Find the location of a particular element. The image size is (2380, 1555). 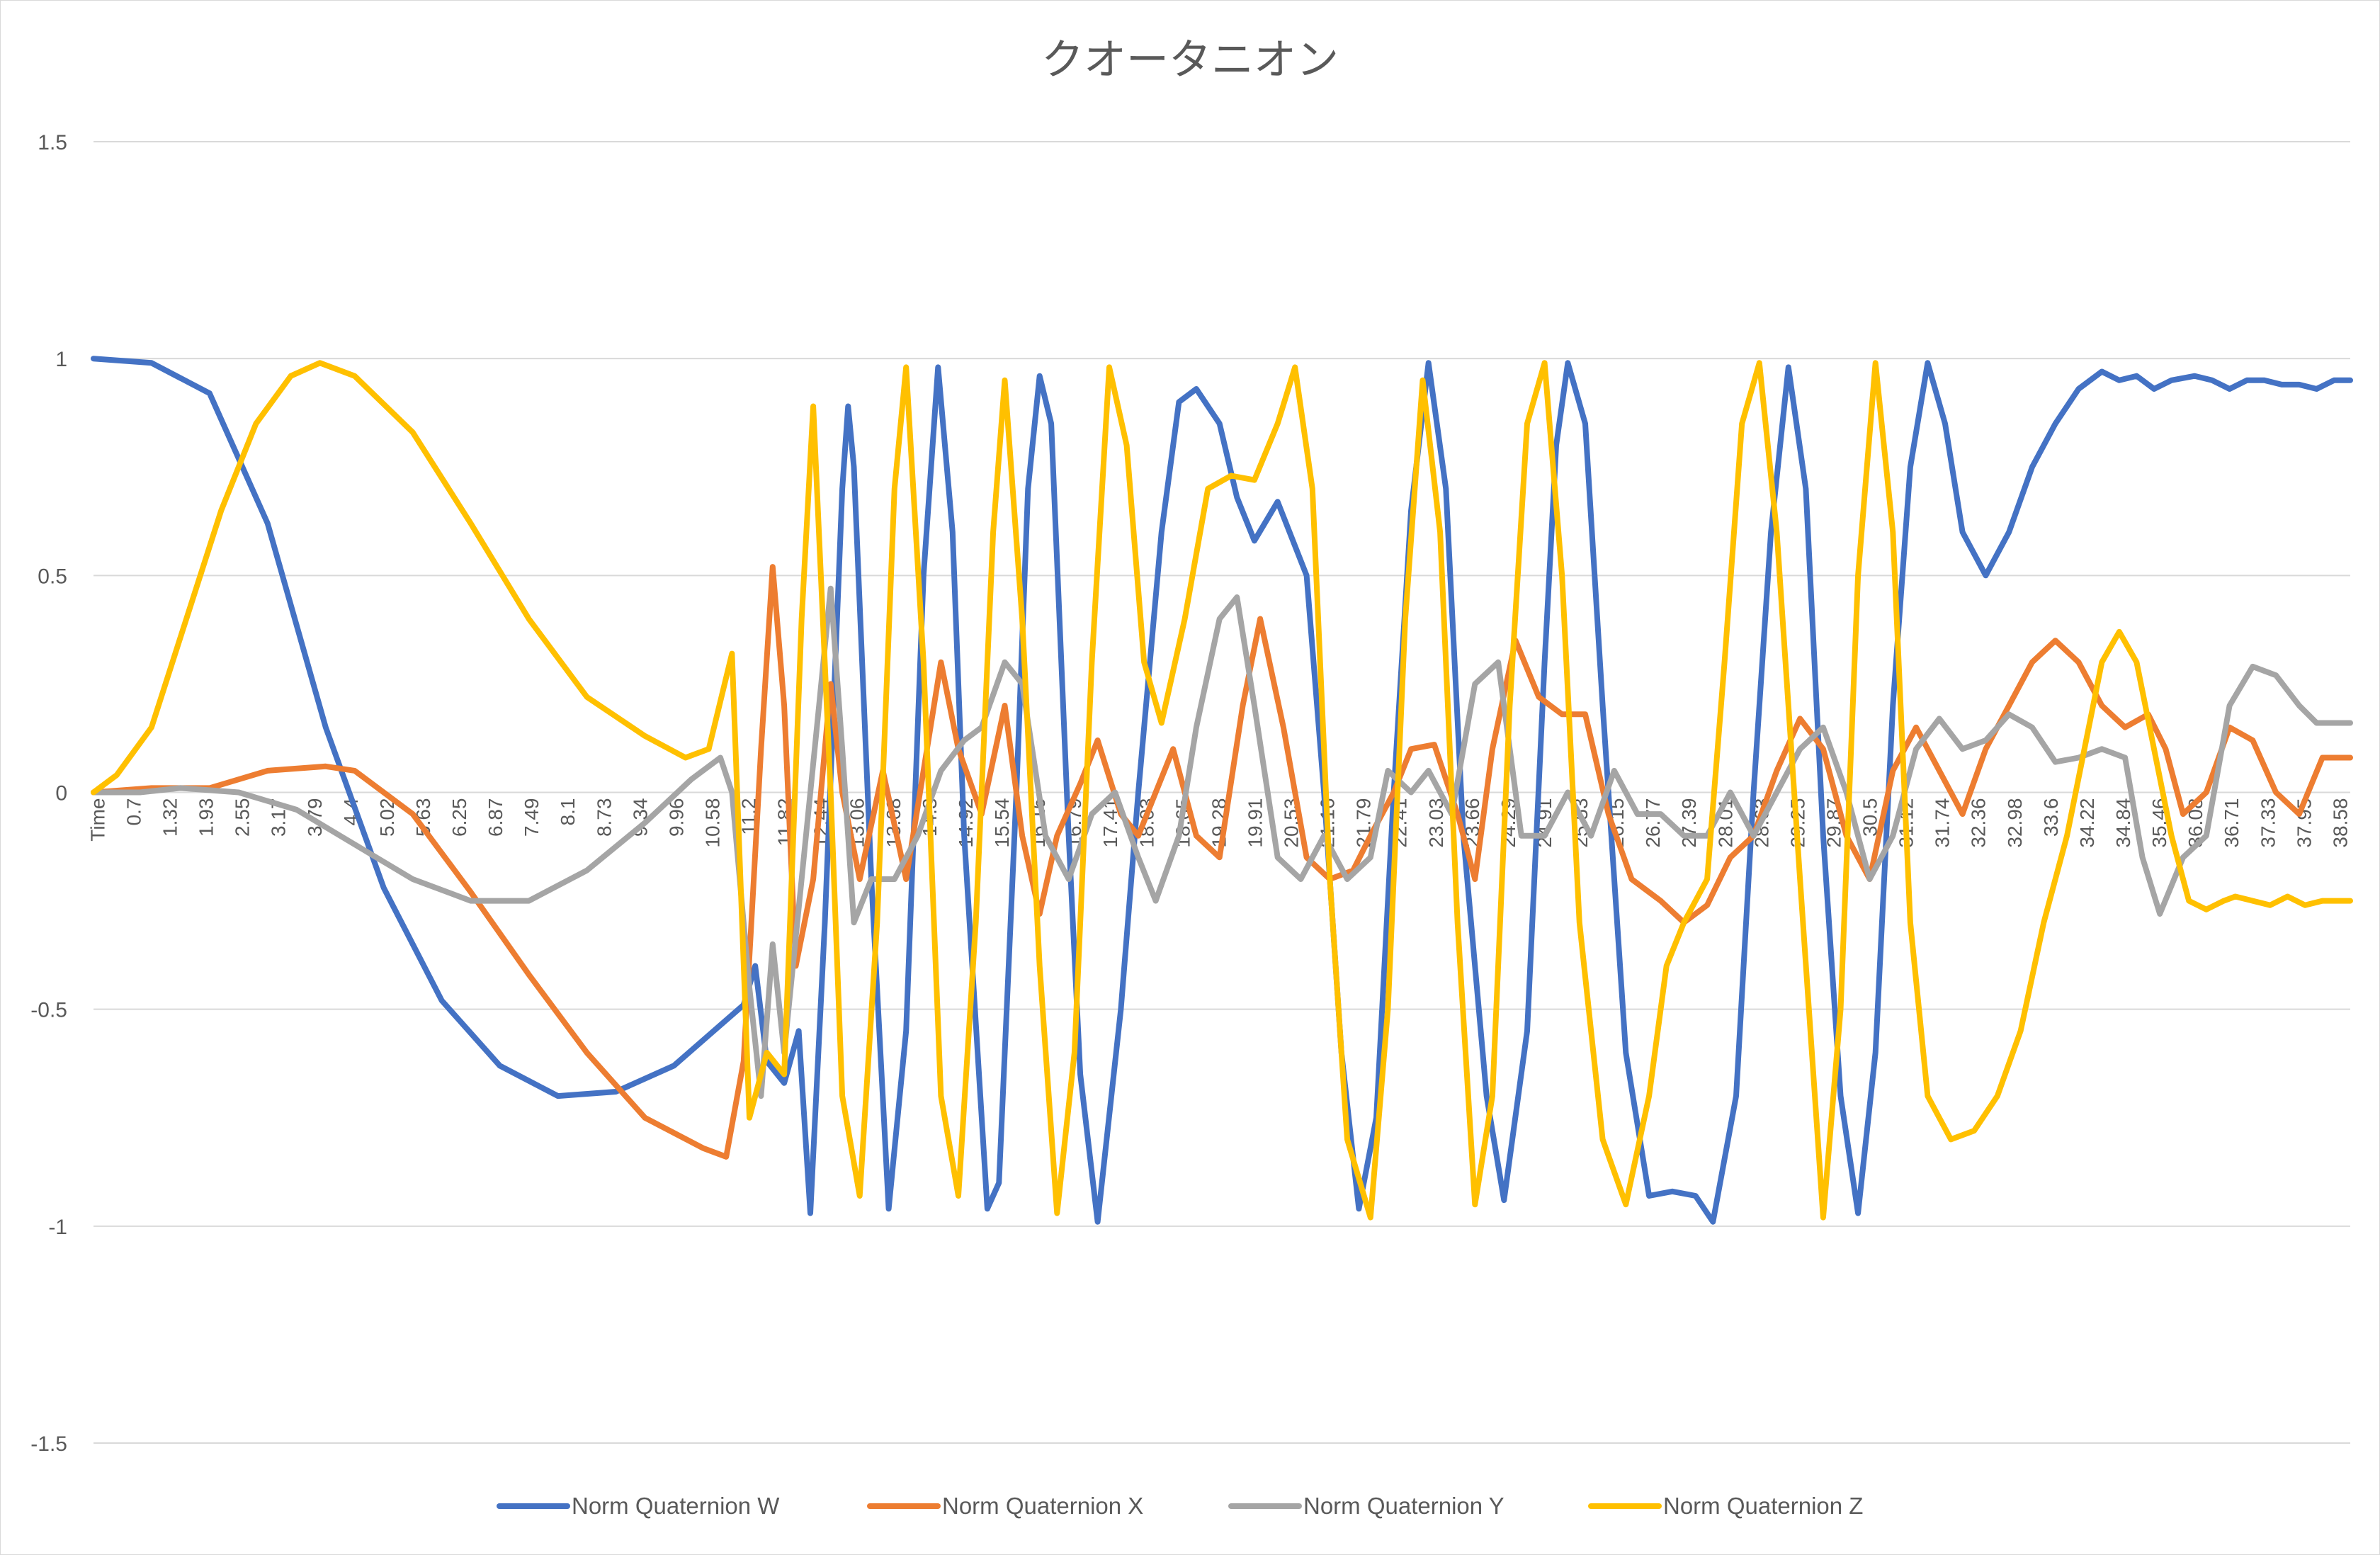

legend-label: Norm Quaternion X is located at coordinates (1042, 1506).